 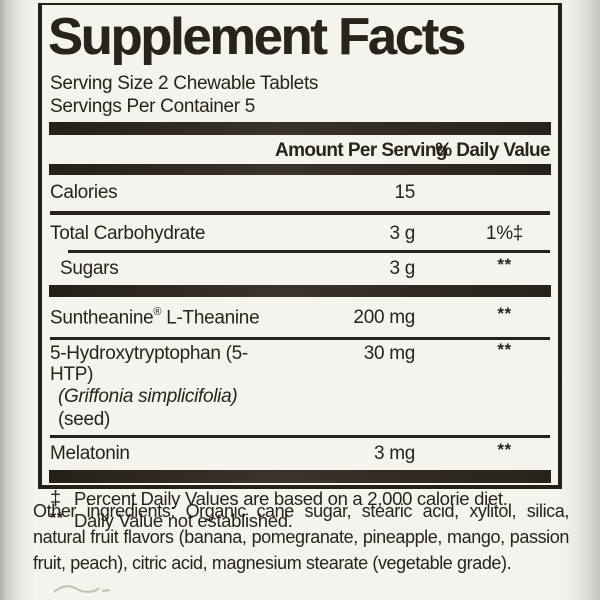 I want to click on nutrient-name: Total Carbohydrate, so click(x=128, y=233).